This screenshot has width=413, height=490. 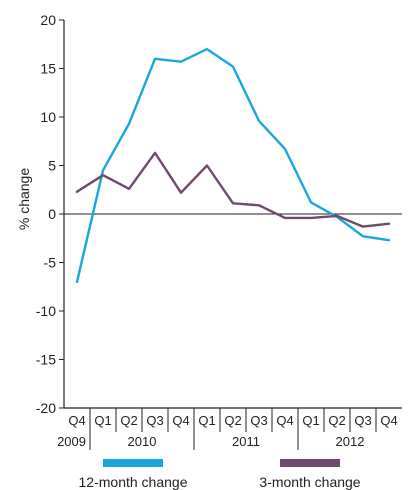 I want to click on legend: 12-month change 3-month change, so click(x=220, y=474).